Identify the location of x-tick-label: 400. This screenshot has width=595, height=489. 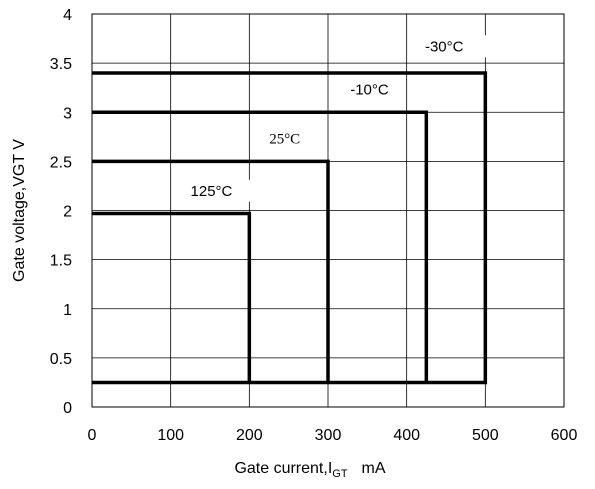
(406, 435).